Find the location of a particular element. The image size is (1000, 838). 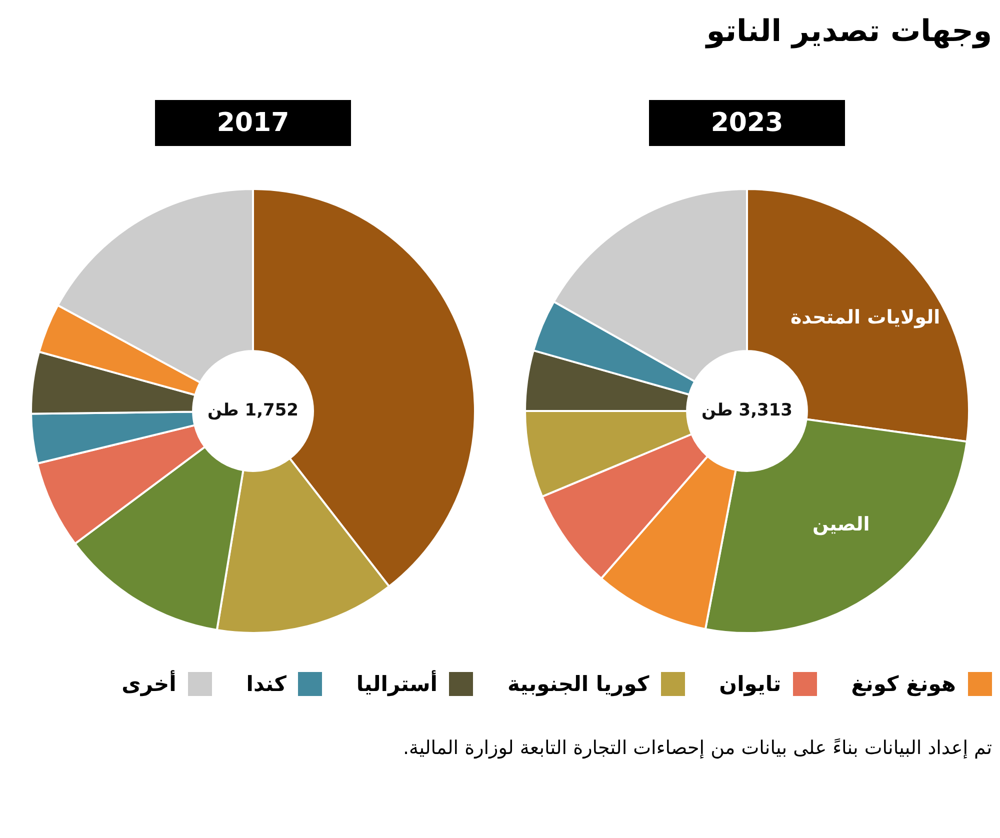

chart-subtitle: 2023 is located at coordinates (747, 123).